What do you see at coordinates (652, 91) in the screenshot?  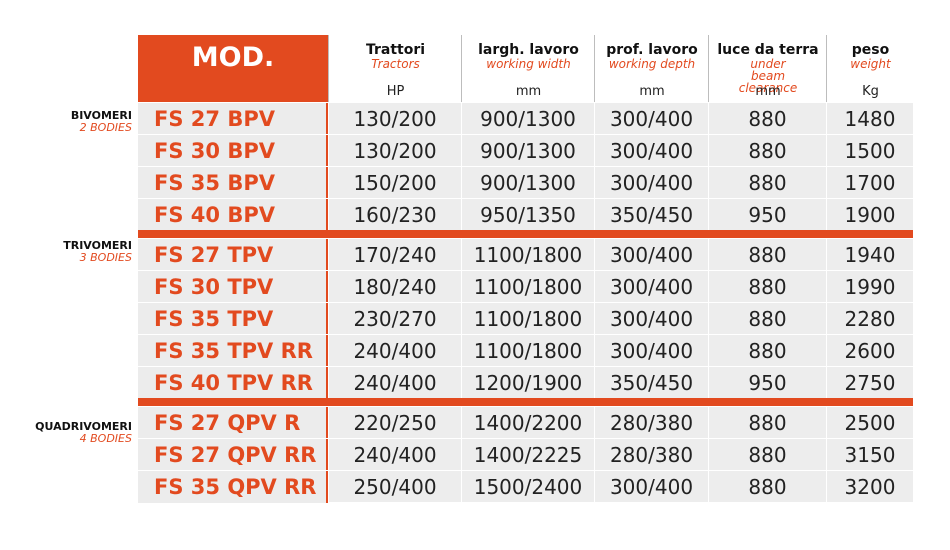 I see `col-depth-unit: mm` at bounding box center [652, 91].